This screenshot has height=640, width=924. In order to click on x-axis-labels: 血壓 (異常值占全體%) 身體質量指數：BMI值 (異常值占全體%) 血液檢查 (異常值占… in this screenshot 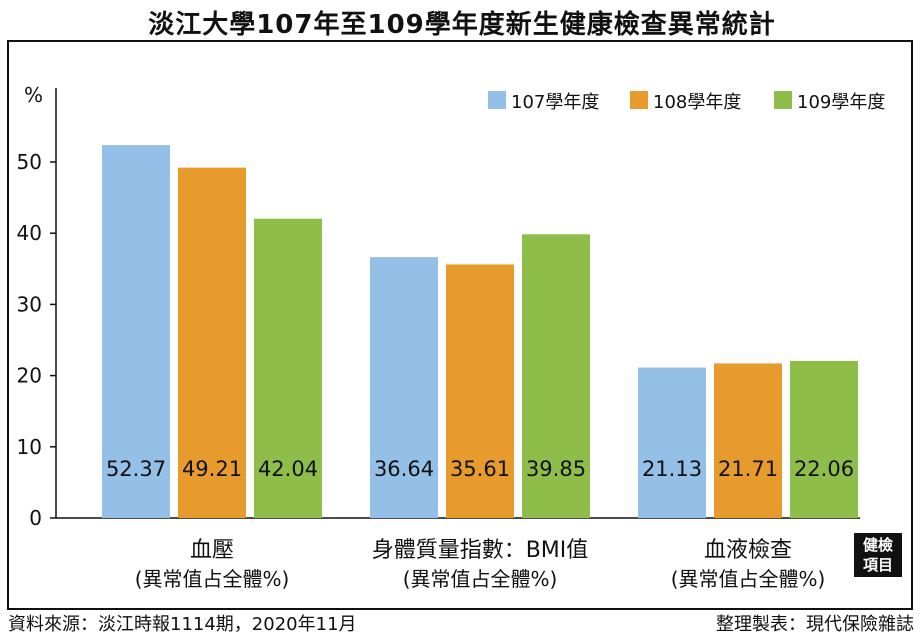, I will do `click(480, 564)`.